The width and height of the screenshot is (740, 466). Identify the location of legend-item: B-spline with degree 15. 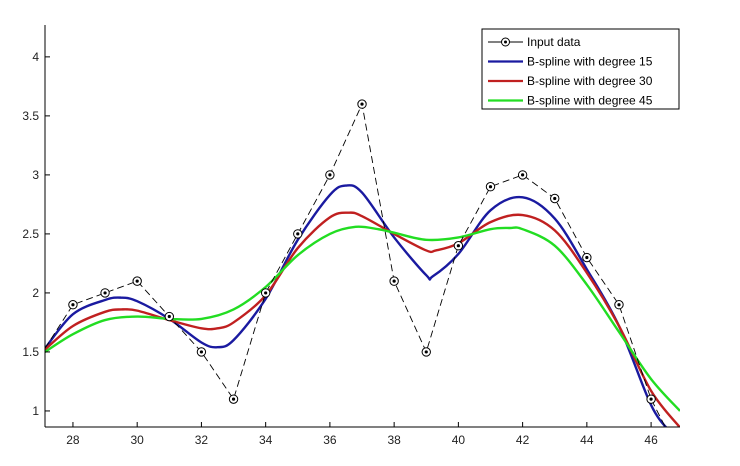
(570, 62).